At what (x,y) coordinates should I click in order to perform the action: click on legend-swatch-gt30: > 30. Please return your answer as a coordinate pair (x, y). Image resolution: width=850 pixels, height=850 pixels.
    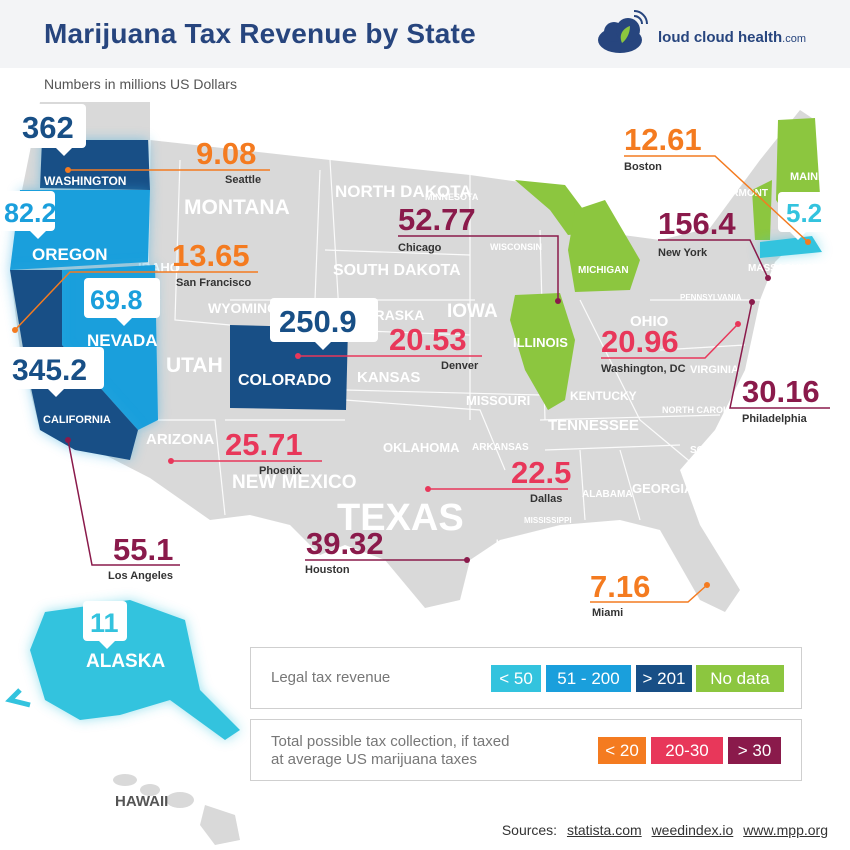
    Looking at the image, I should click on (754, 750).